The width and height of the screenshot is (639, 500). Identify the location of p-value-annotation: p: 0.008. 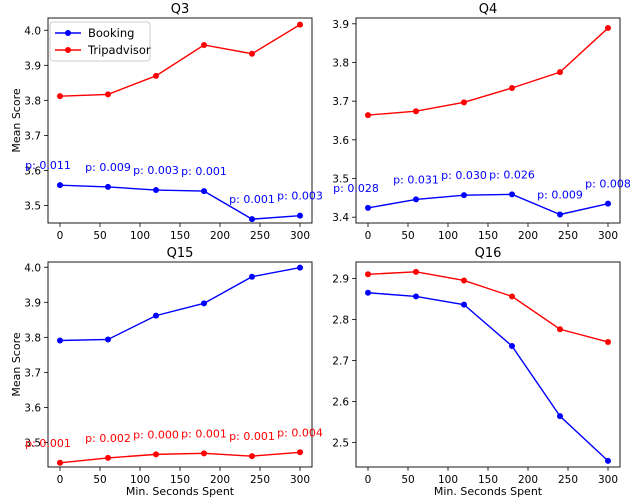
(608, 184).